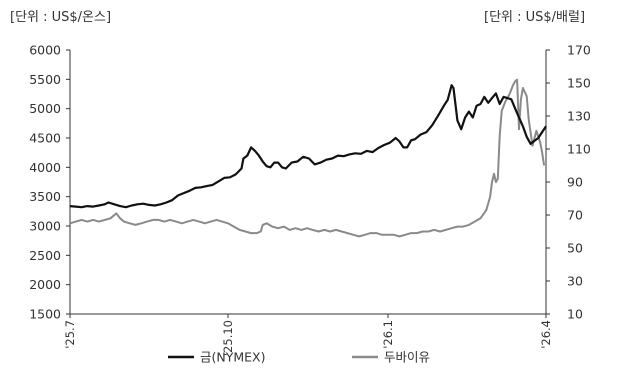  Describe the element at coordinates (228, 338) in the screenshot. I see `x-tick-label: '25.10` at that location.